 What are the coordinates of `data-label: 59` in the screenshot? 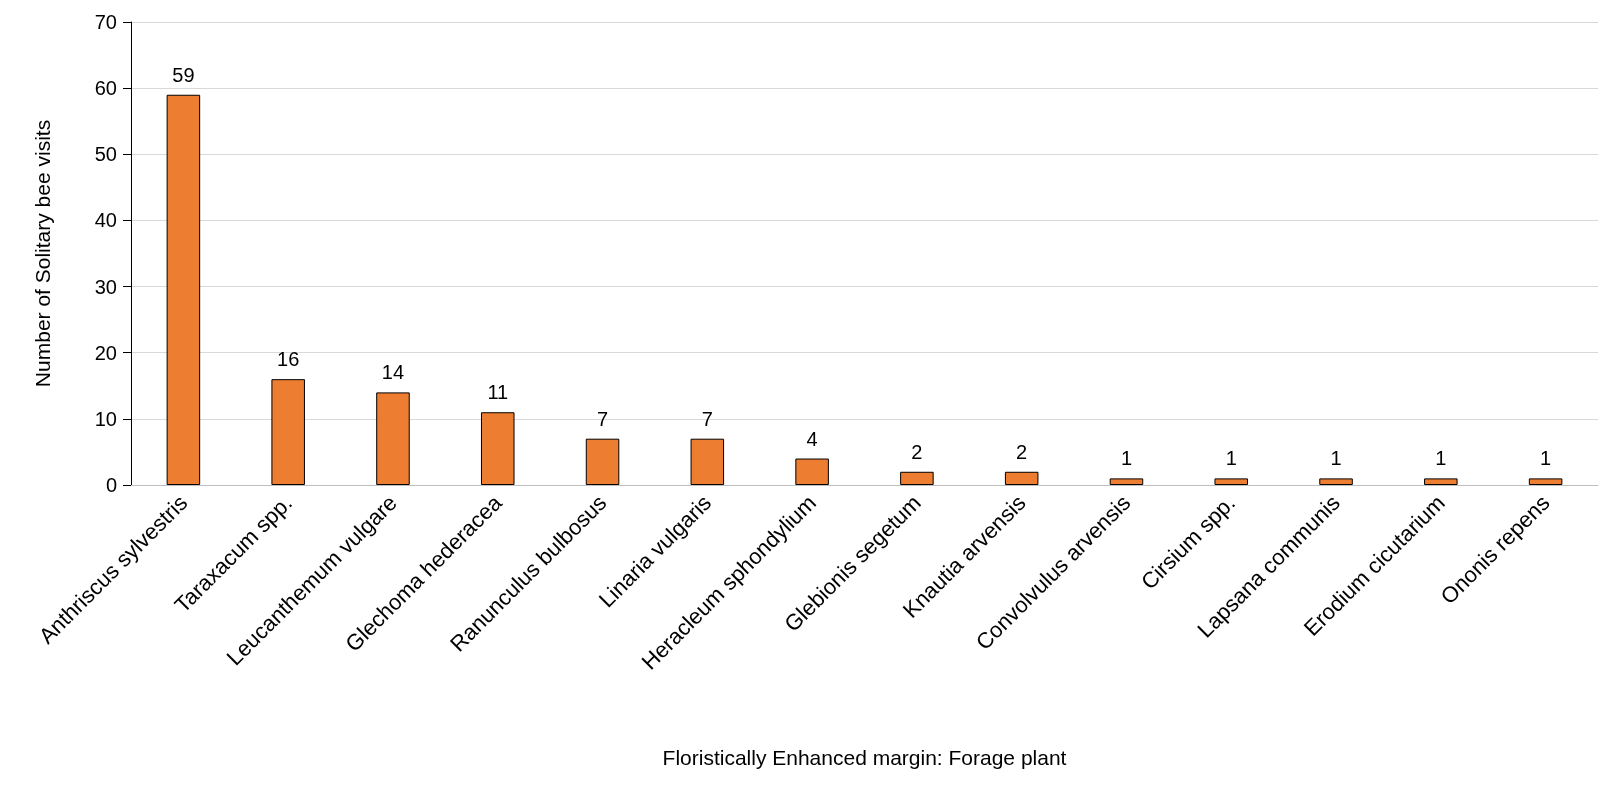 It's located at (183, 74).